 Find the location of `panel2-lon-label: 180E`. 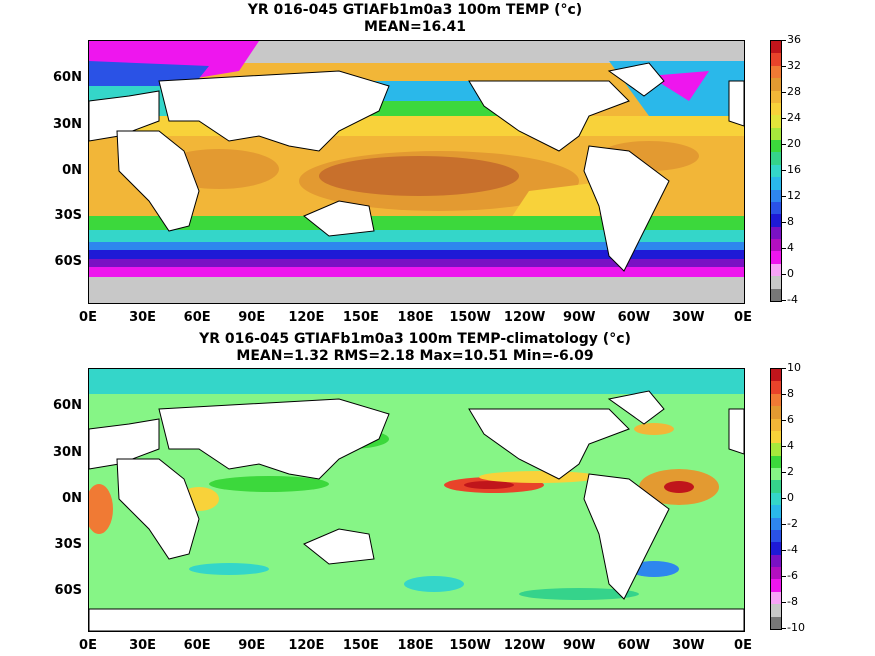

panel2-lon-label: 180E is located at coordinates (415, 645).